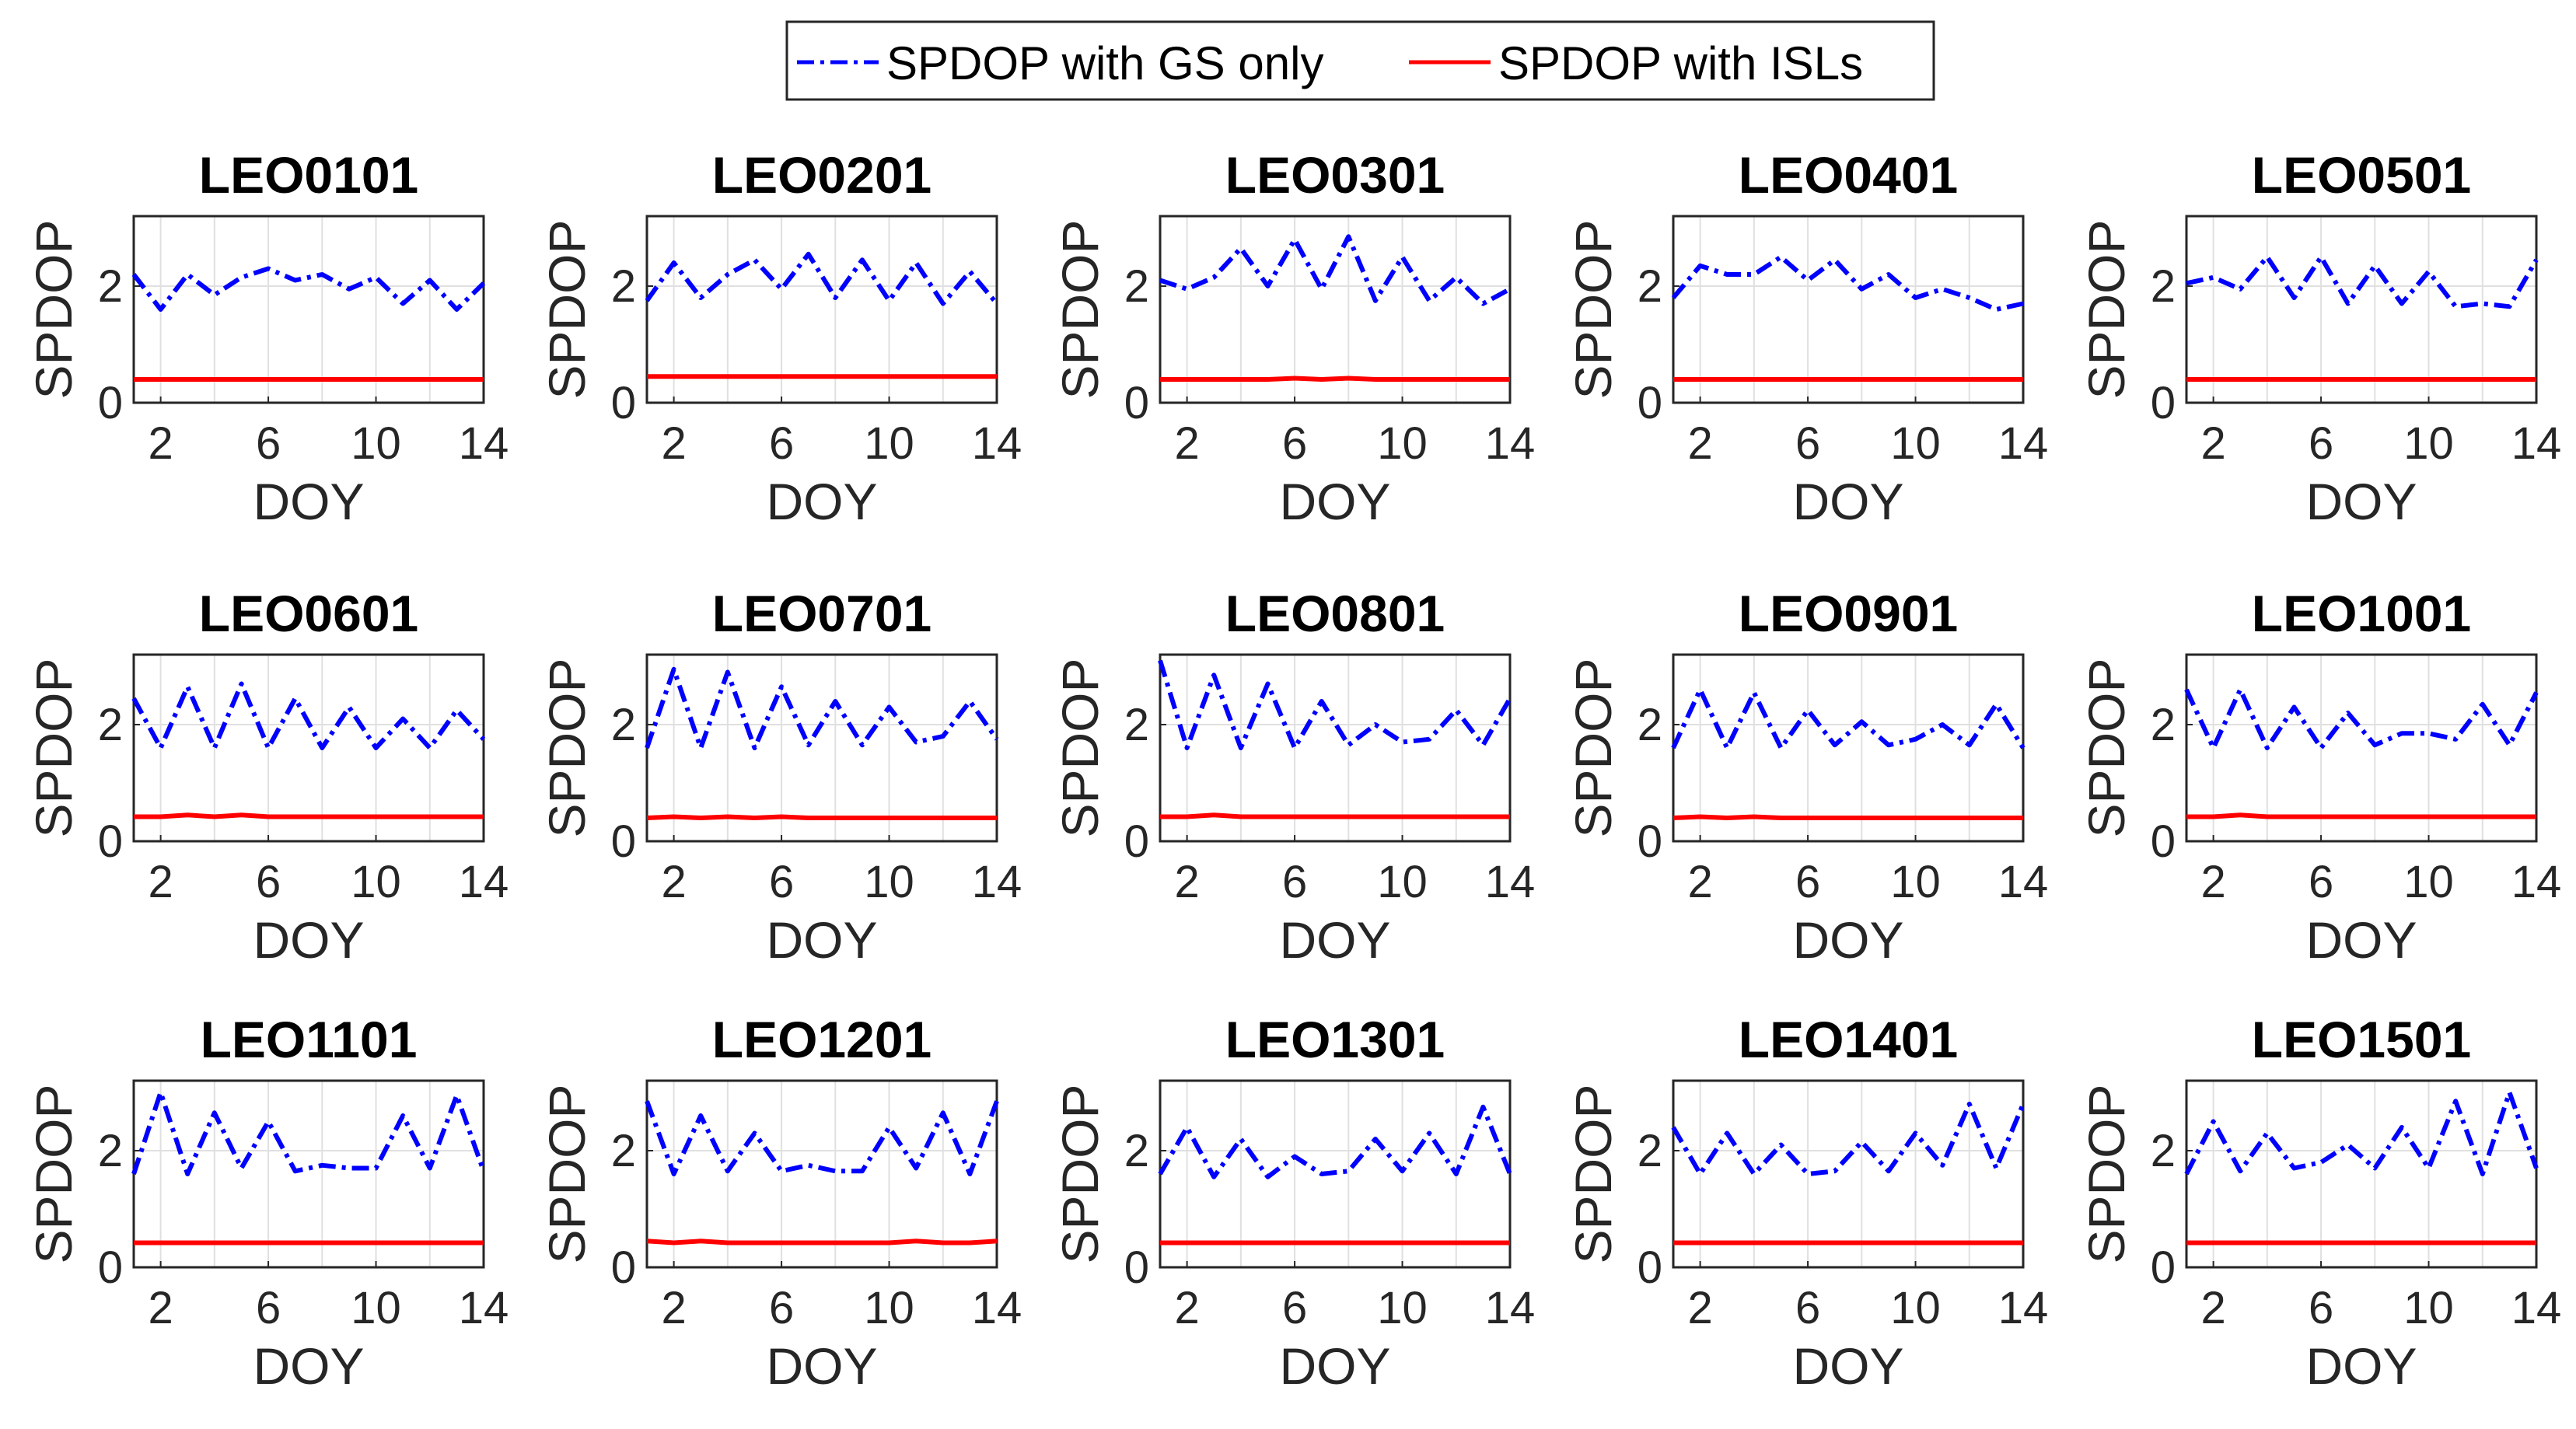  Describe the element at coordinates (1335, 613) in the screenshot. I see `panel-title: LEO0801` at that location.